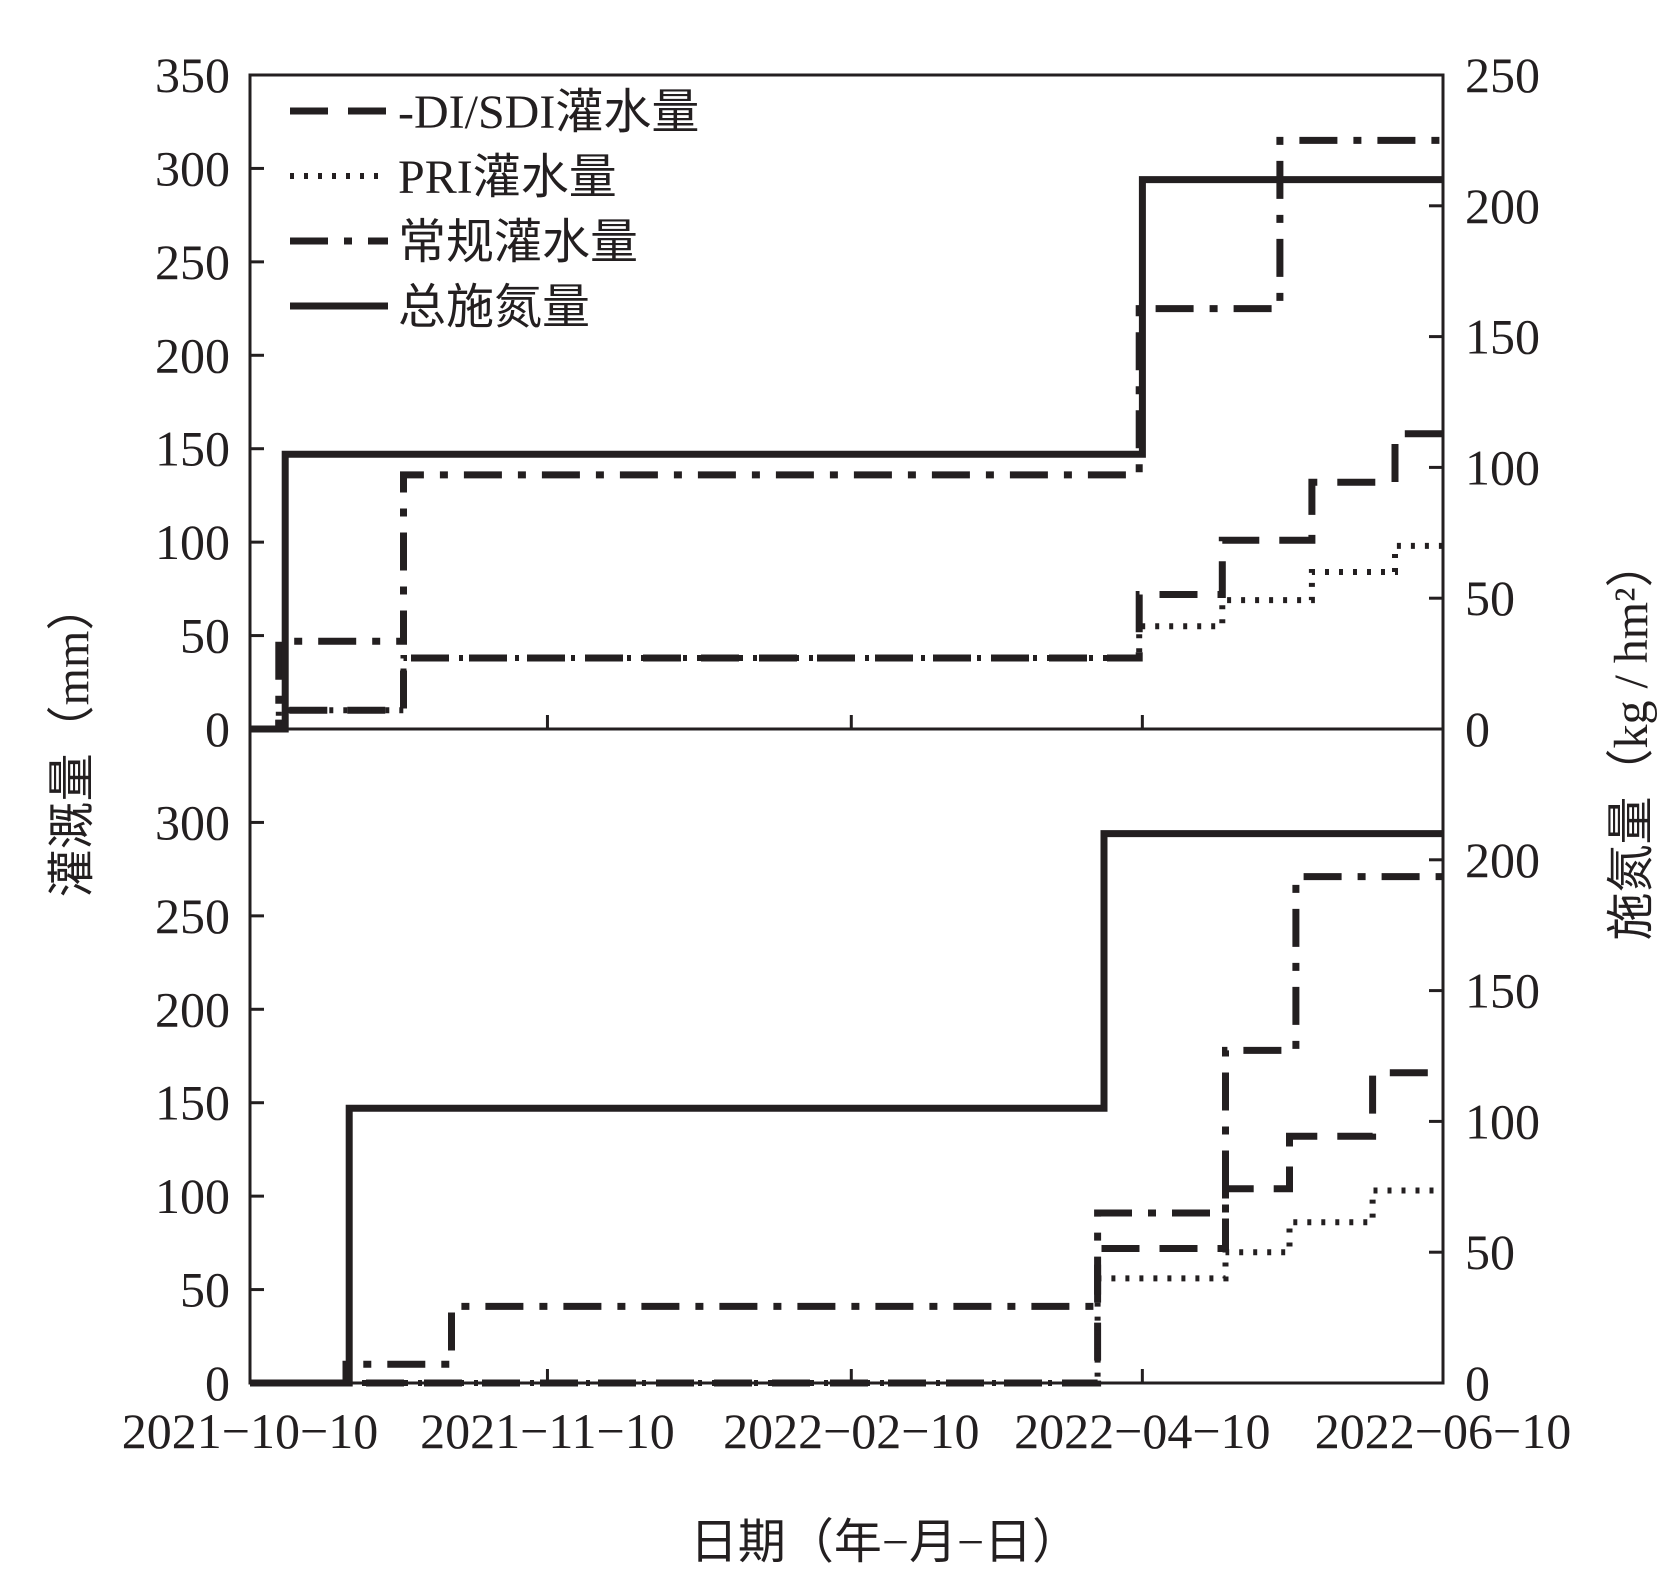 The image size is (1680, 1579). I want to click on legend-label: 总施氮量, so click(494, 307).